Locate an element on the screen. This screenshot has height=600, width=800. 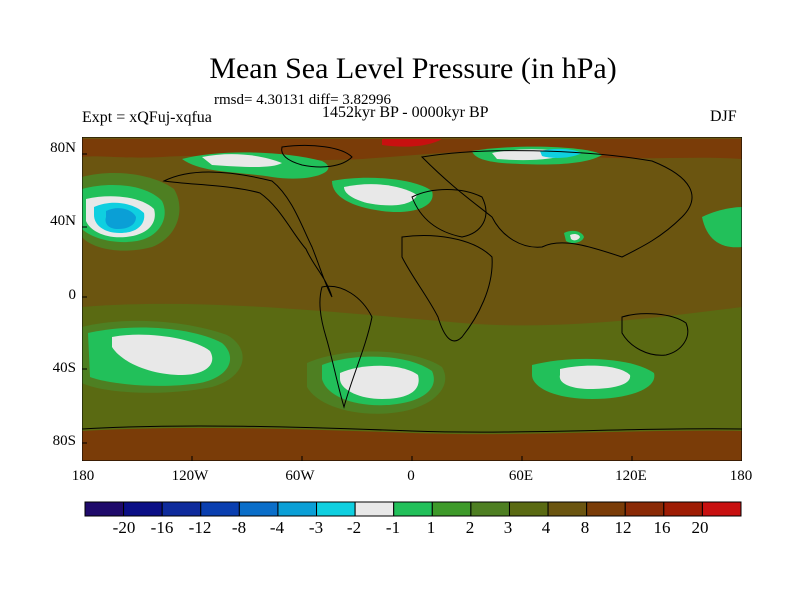
colorbar-label: 16 is located at coordinates (662, 527).